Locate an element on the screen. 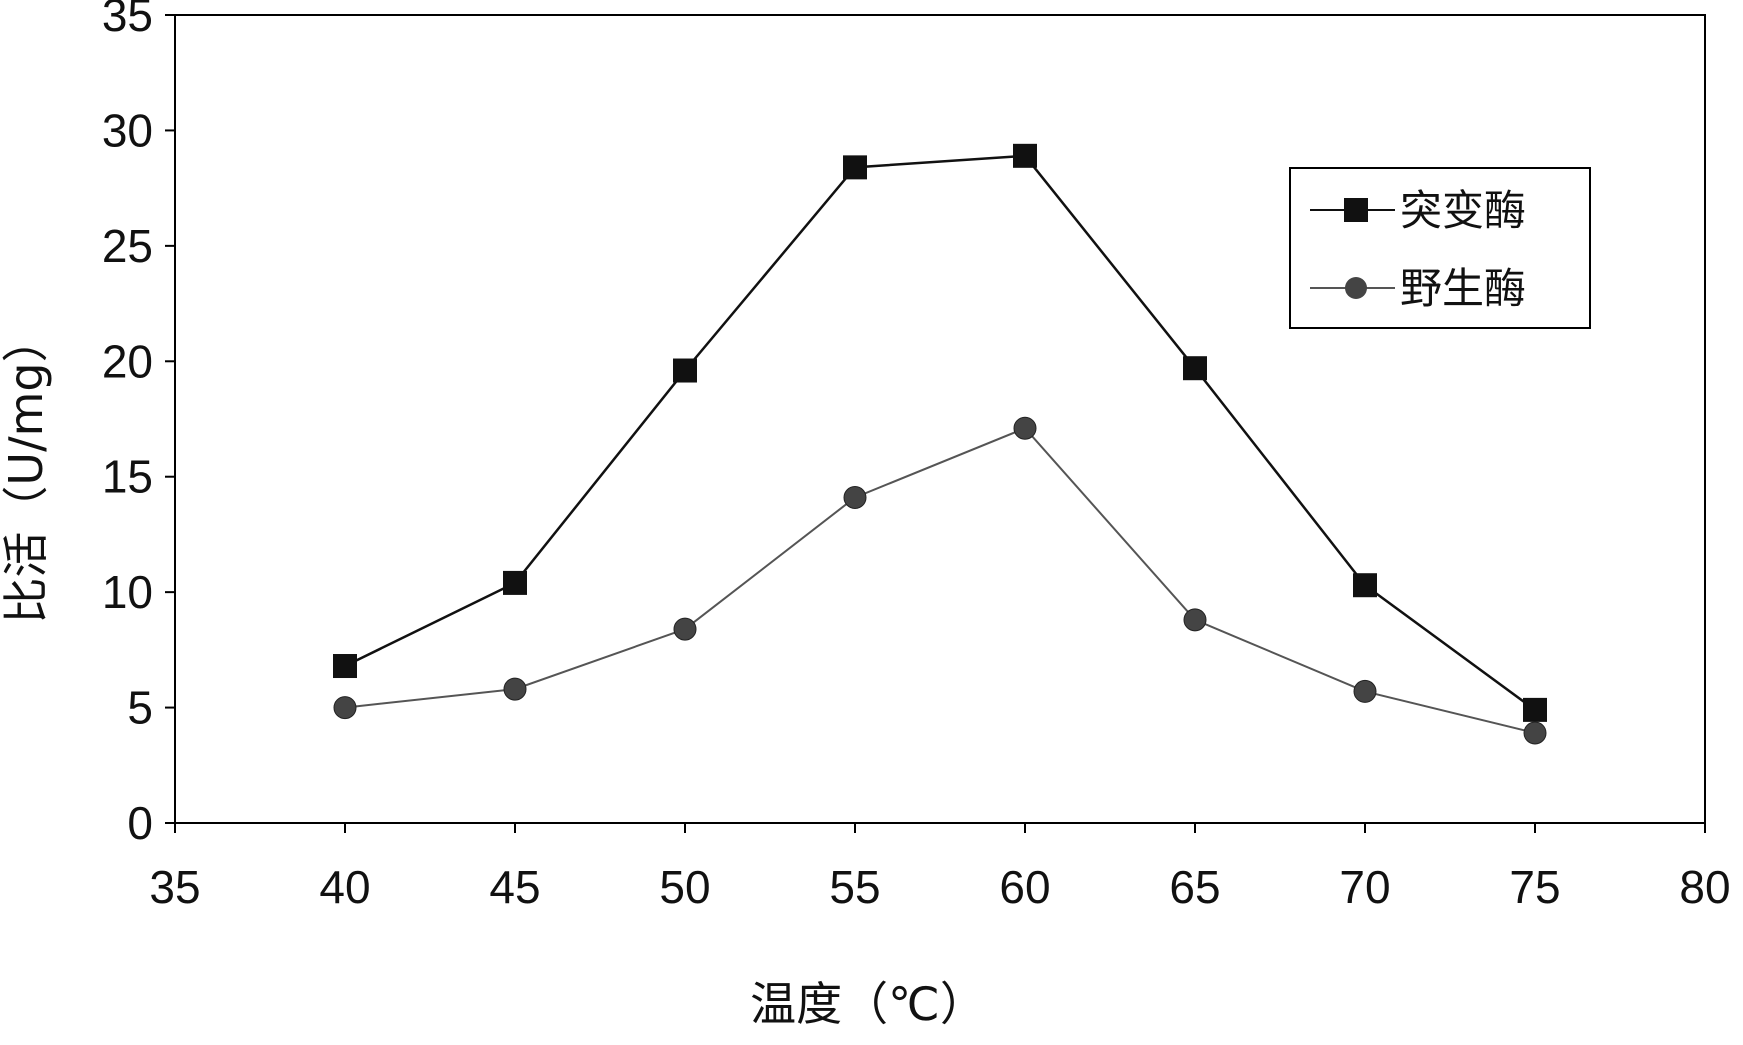 The image size is (1743, 1045). y-tick-label: 25 is located at coordinates (127, 246).